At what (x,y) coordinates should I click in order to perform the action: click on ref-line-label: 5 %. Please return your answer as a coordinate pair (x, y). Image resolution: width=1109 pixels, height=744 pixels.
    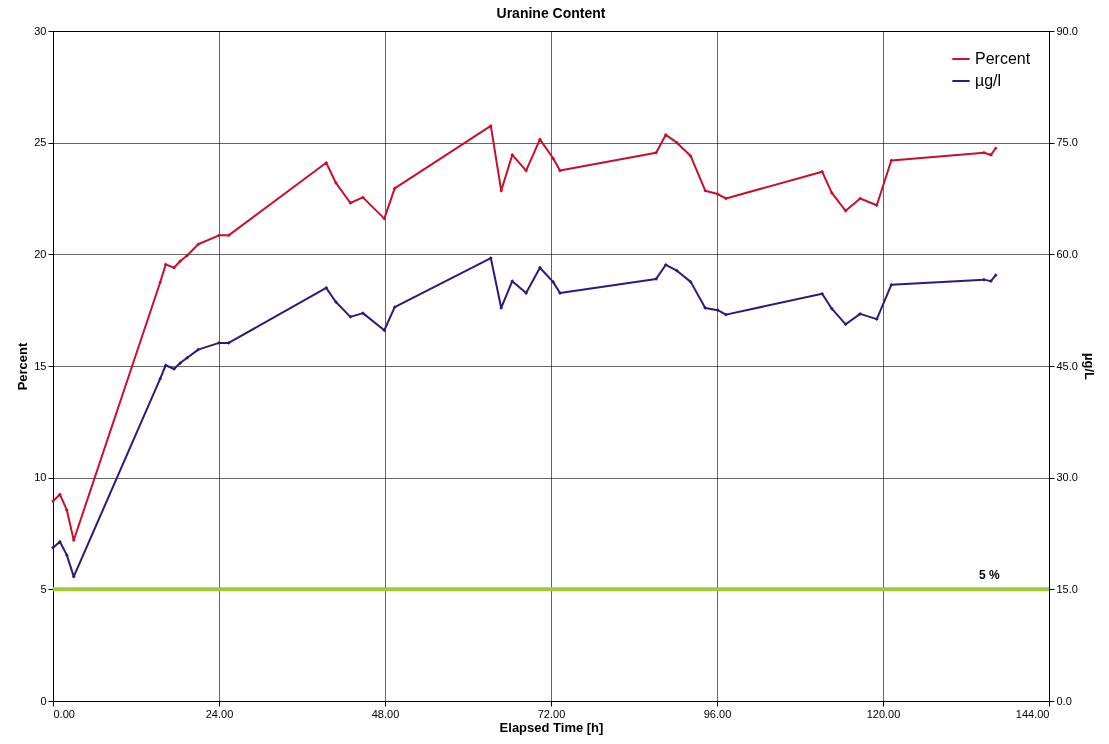
    Looking at the image, I should click on (989, 575).